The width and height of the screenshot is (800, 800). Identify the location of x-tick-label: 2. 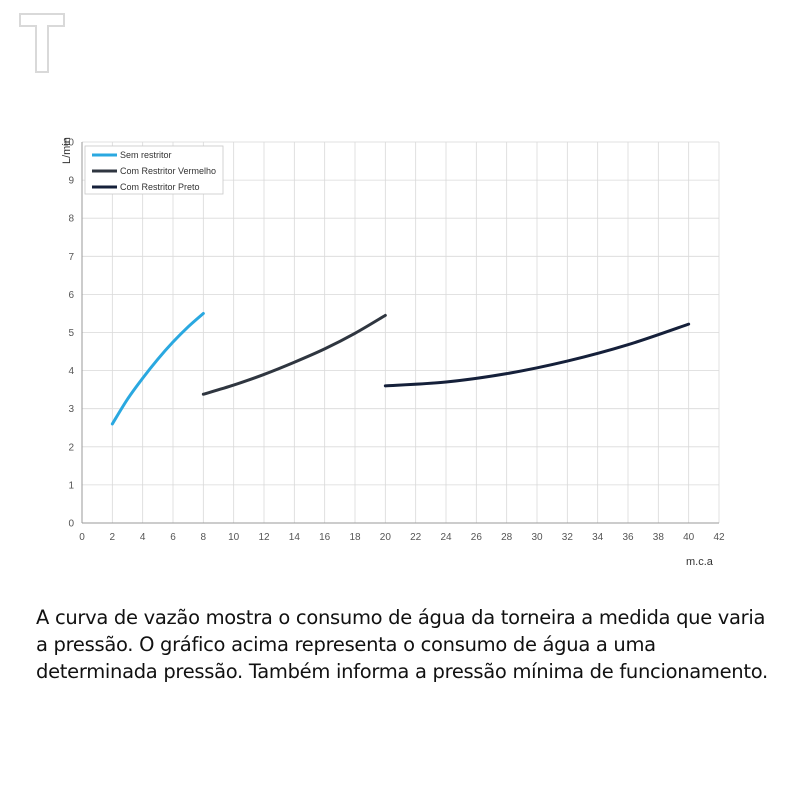
(113, 537).